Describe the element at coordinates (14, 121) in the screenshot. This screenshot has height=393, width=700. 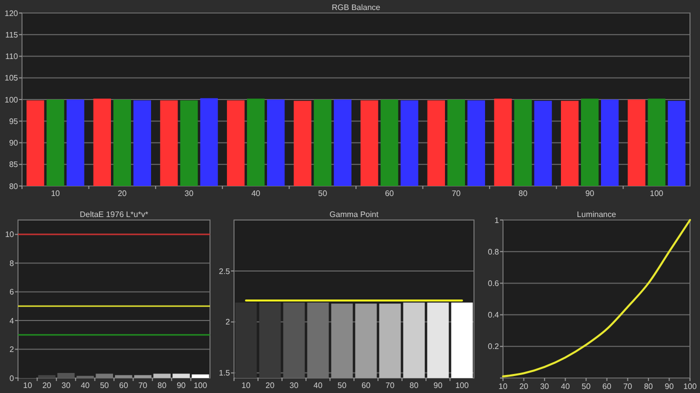
I see `y-tick-label: 95` at that location.